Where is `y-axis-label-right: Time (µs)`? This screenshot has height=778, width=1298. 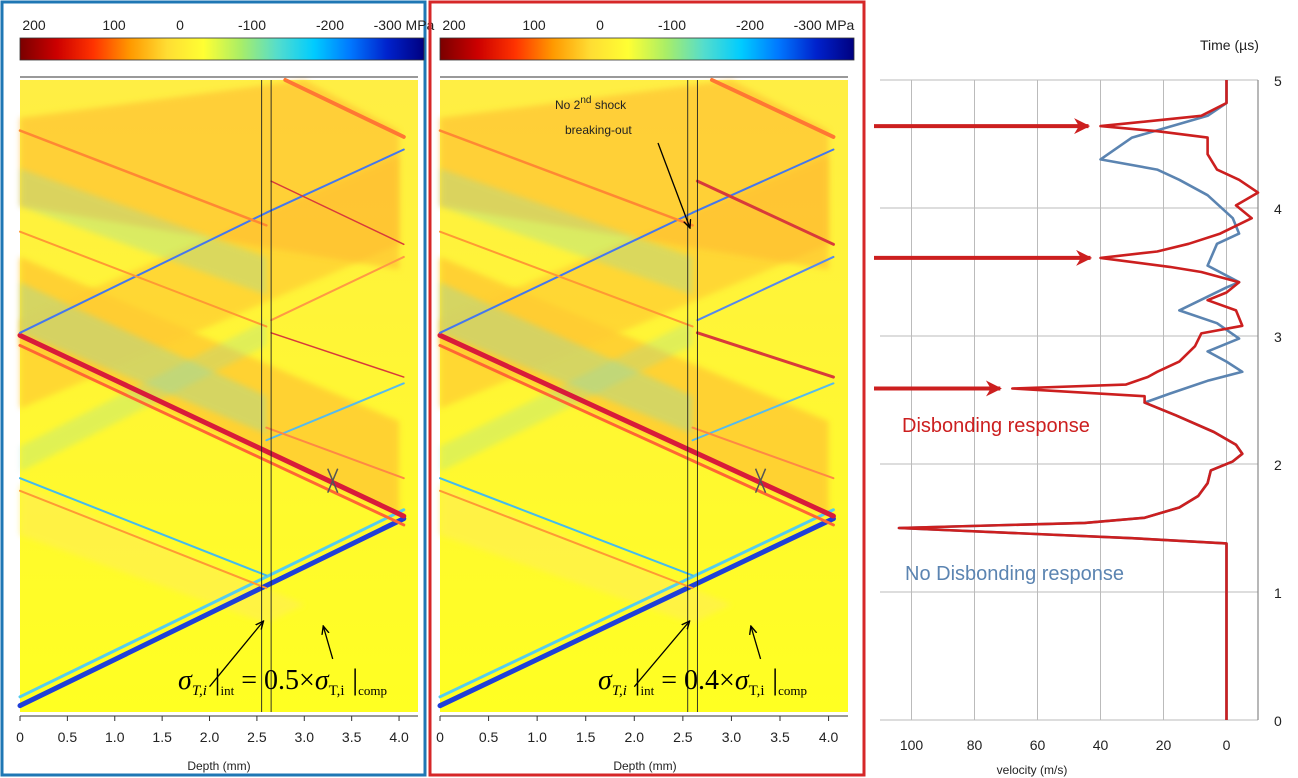
y-axis-label-right: Time (µs) is located at coordinates (1229, 45).